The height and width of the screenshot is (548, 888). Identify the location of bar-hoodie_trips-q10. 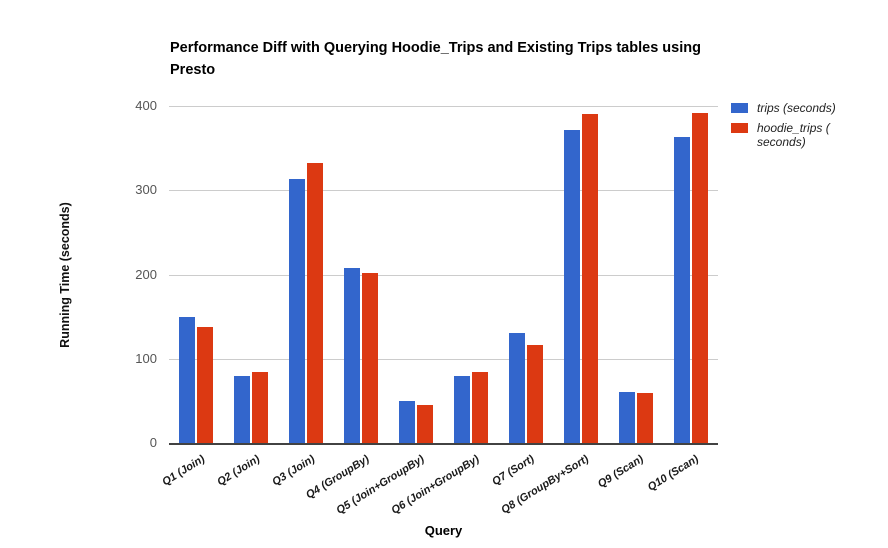
(699, 277).